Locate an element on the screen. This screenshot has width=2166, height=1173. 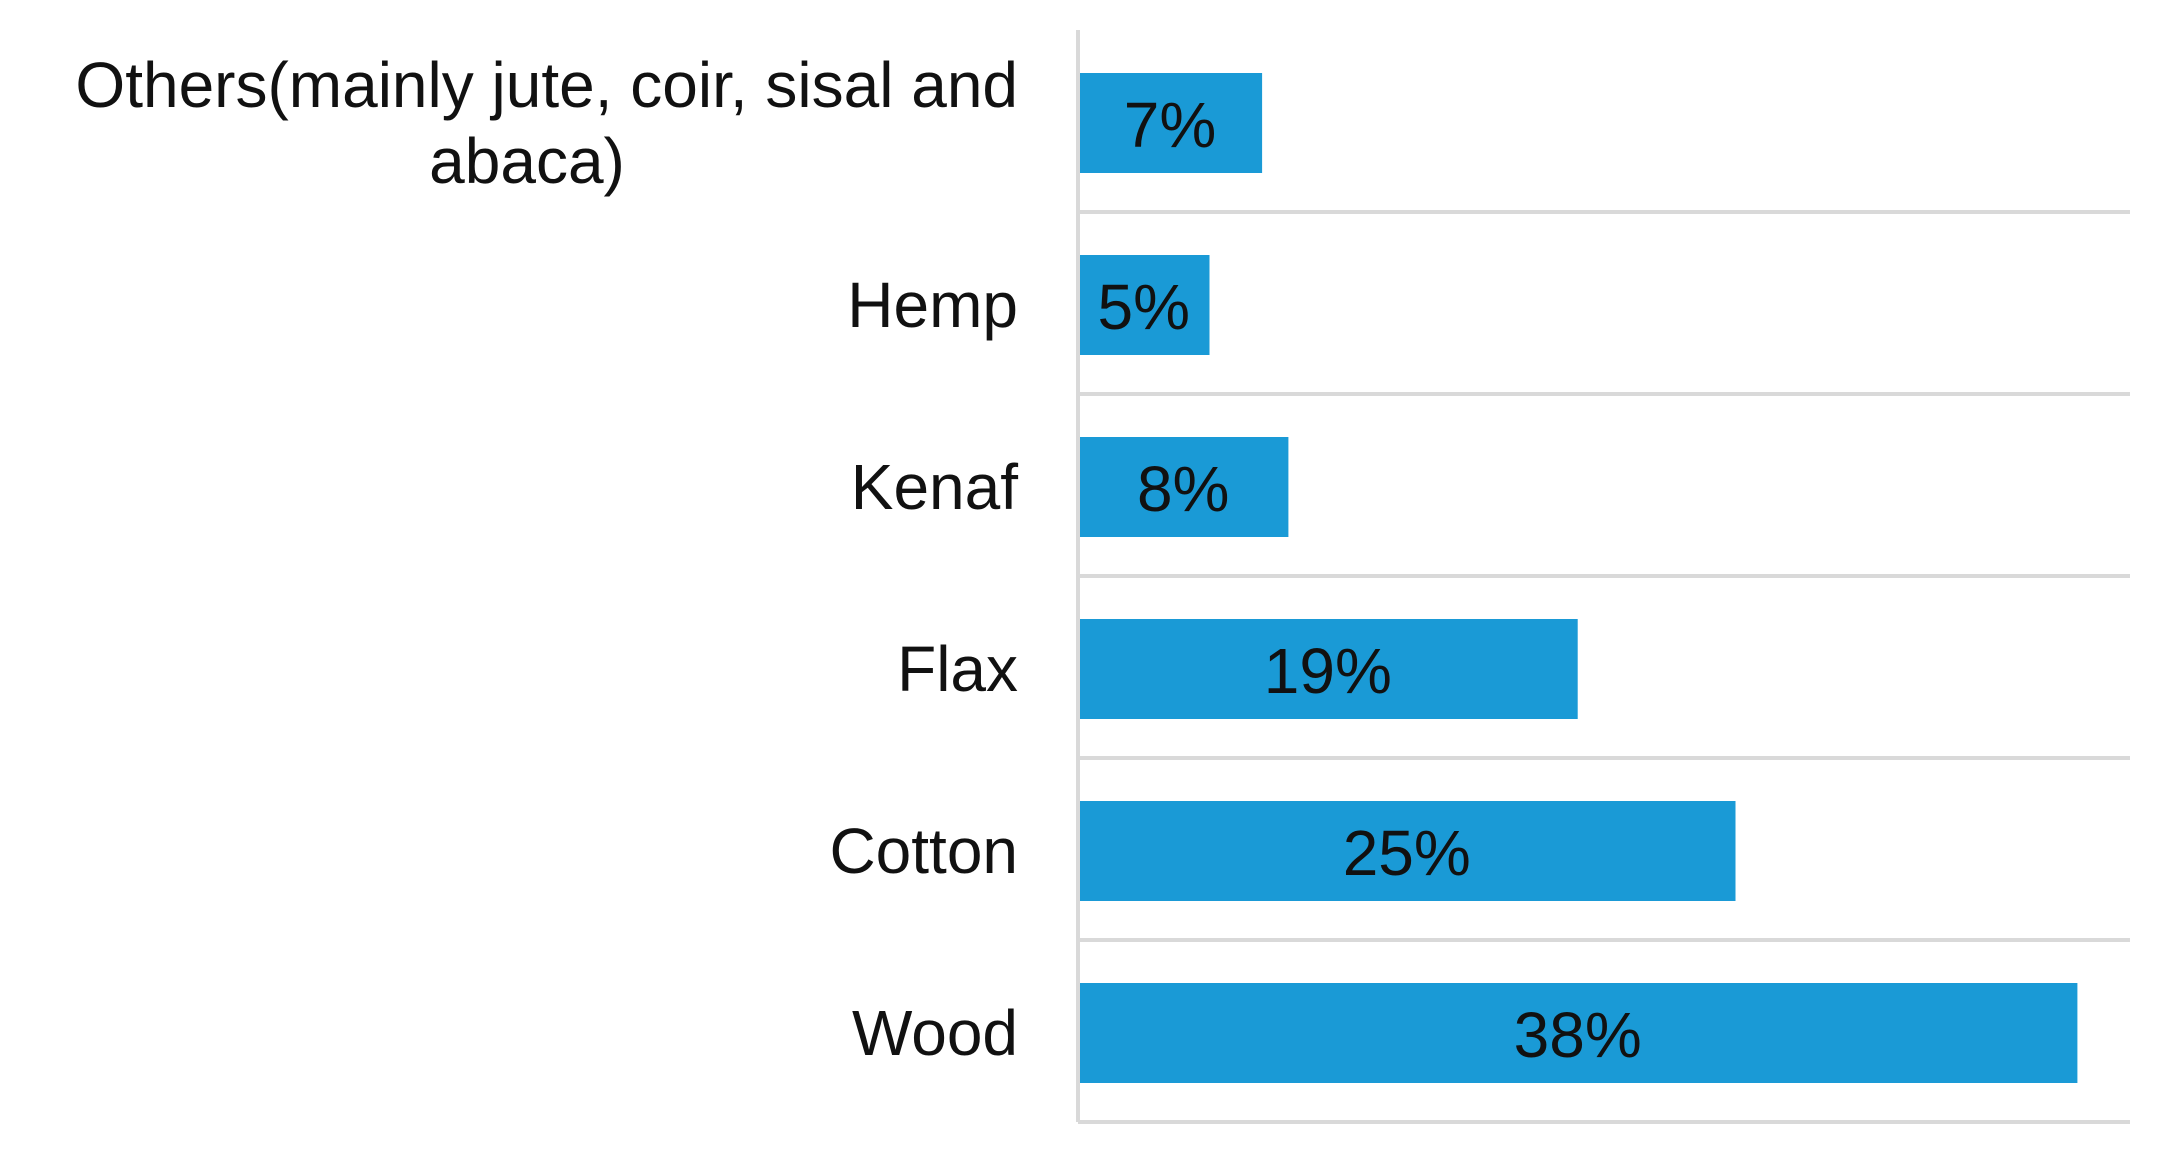
data-label: 8% is located at coordinates (1183, 489).